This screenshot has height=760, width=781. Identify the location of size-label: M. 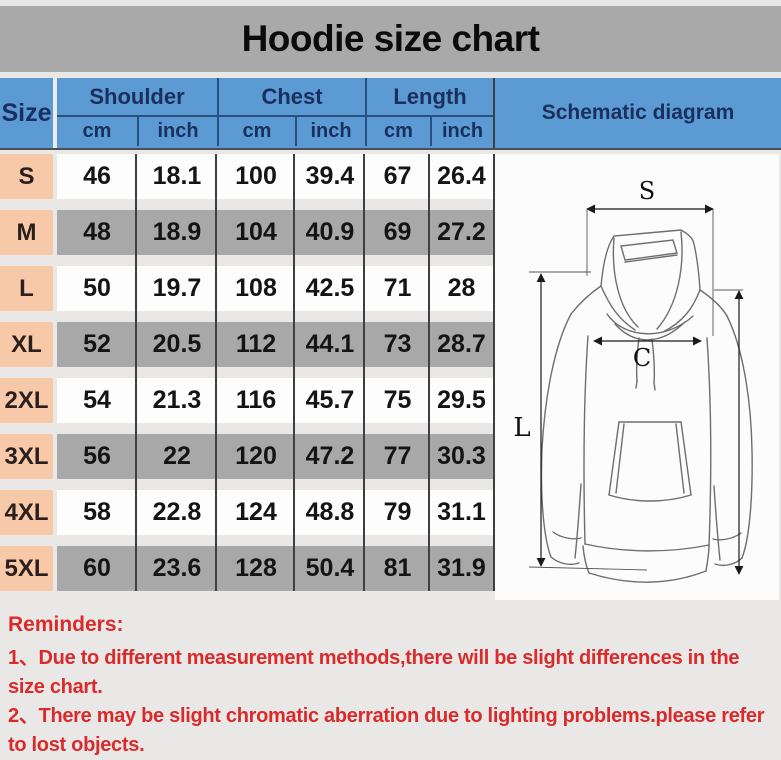
(26, 232).